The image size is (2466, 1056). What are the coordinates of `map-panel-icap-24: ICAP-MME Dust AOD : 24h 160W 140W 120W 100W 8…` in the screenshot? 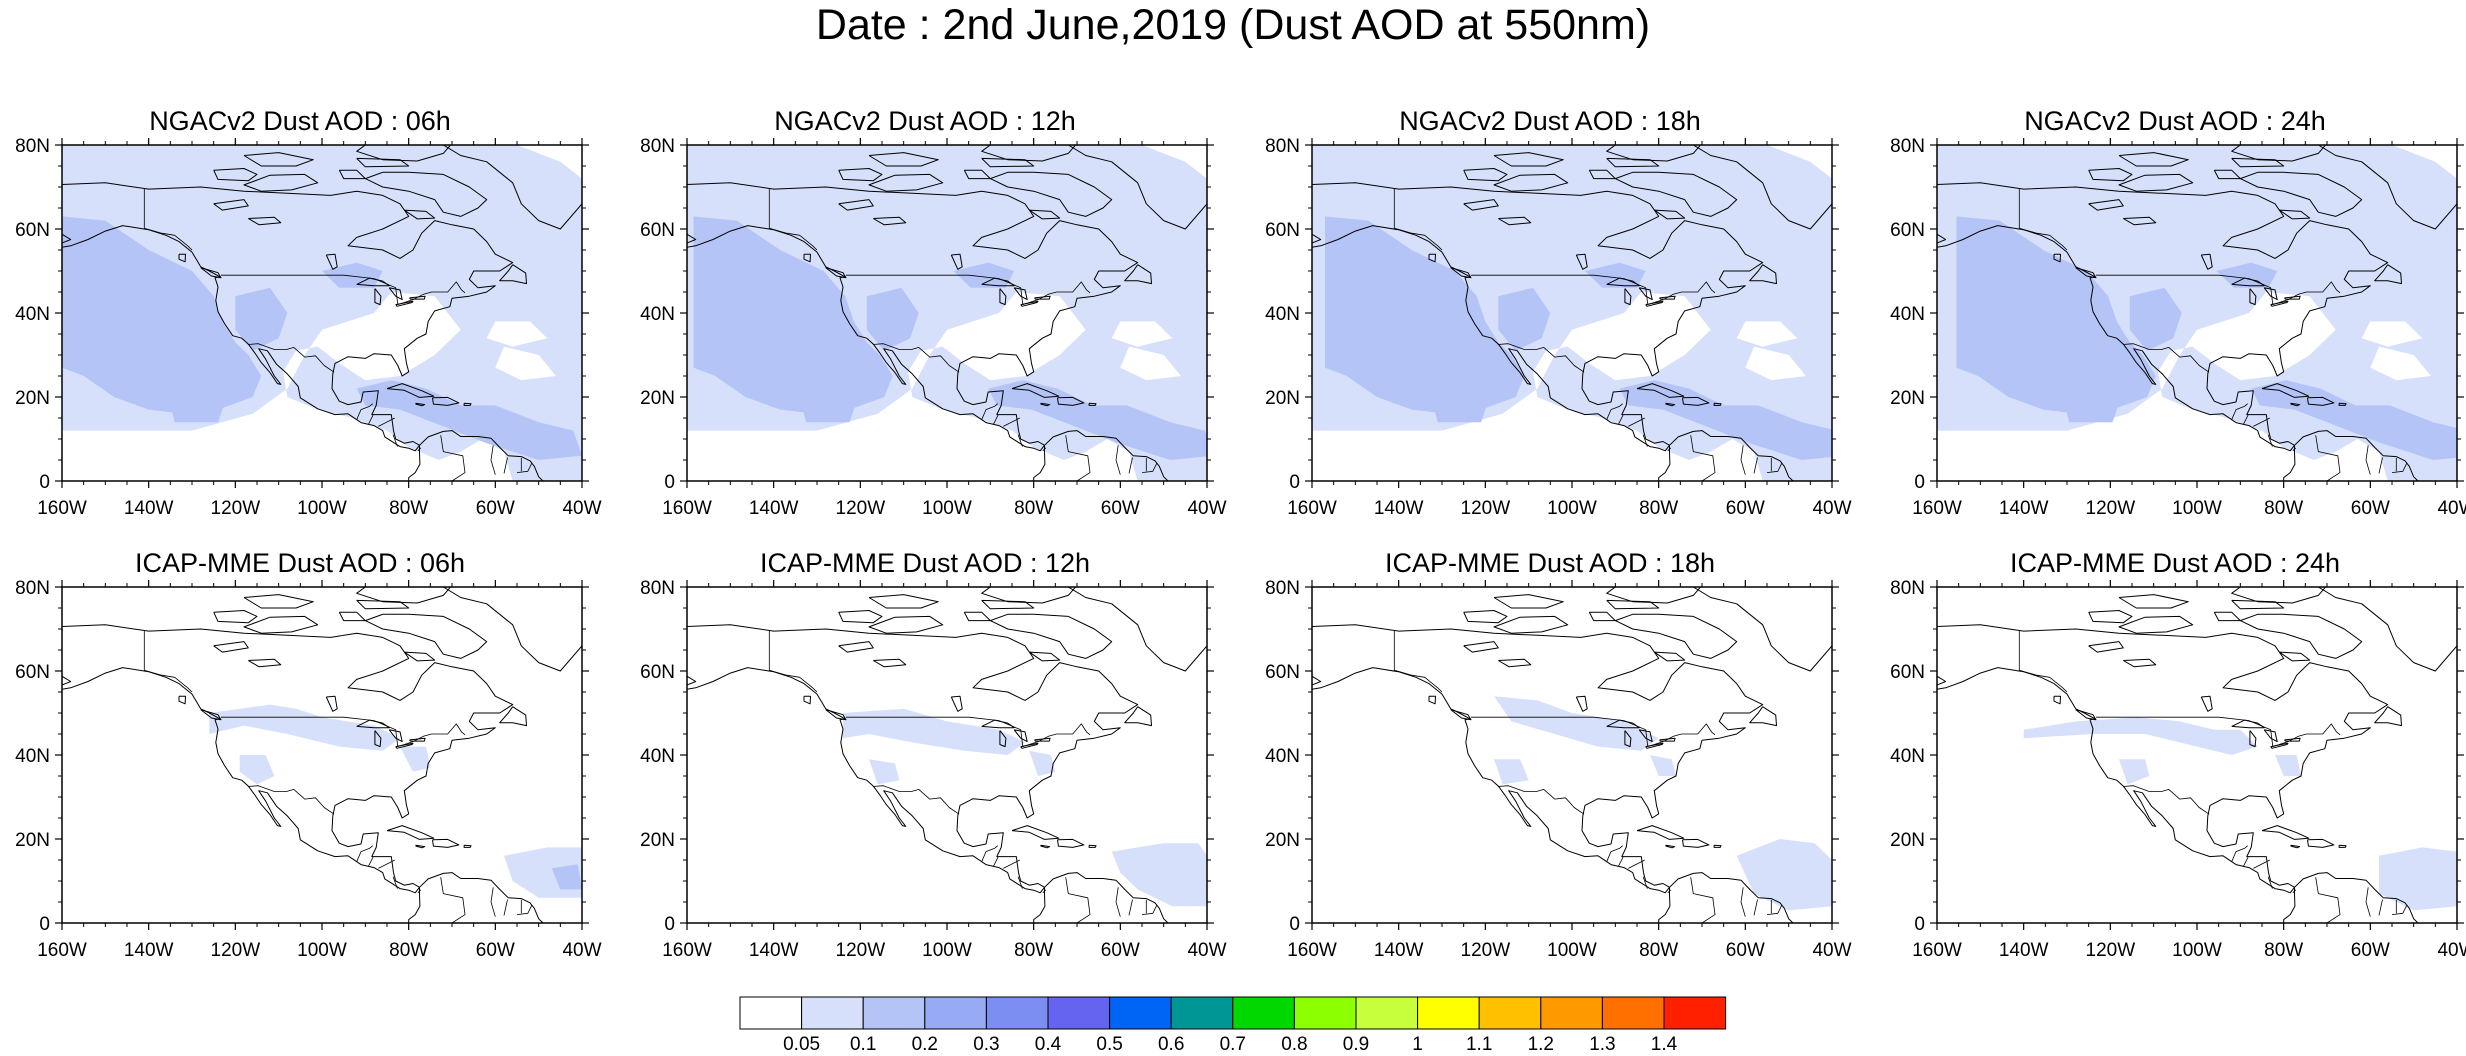 It's located at (2170, 757).